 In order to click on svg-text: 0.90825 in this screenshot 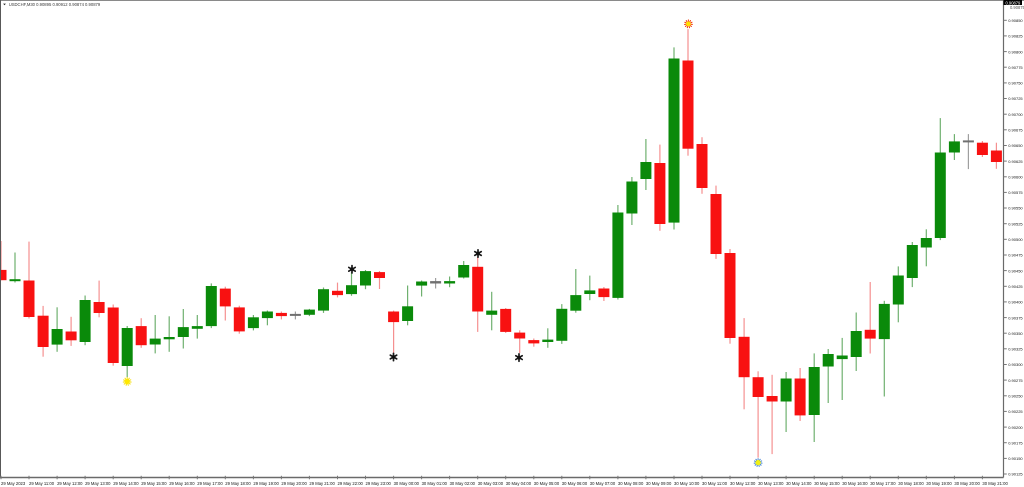, I will do `click(1015, 36)`.